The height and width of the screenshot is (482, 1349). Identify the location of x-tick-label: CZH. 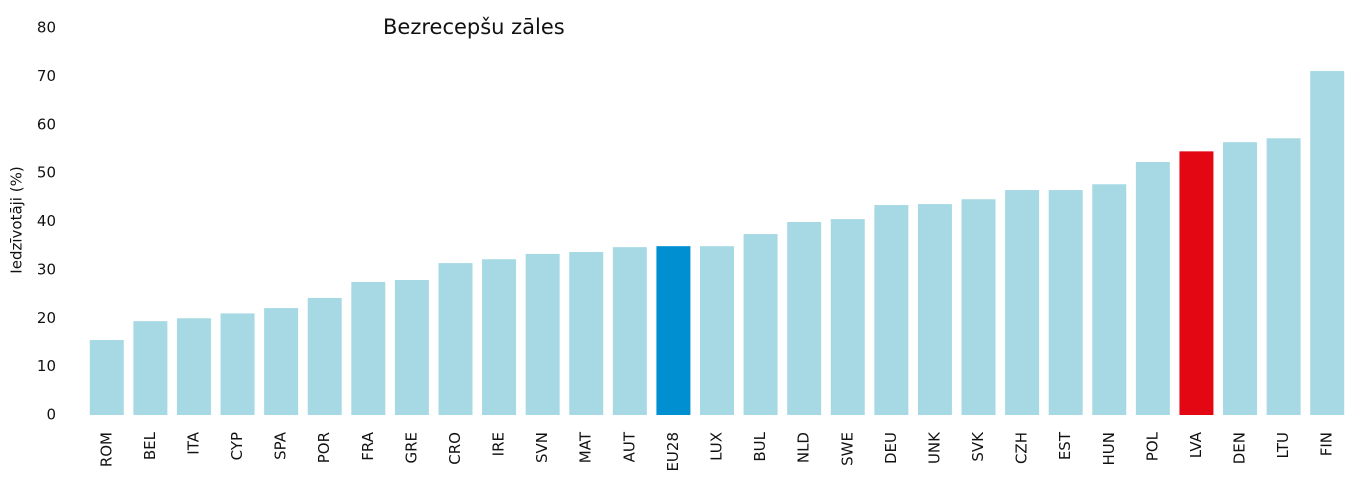
(1022, 448).